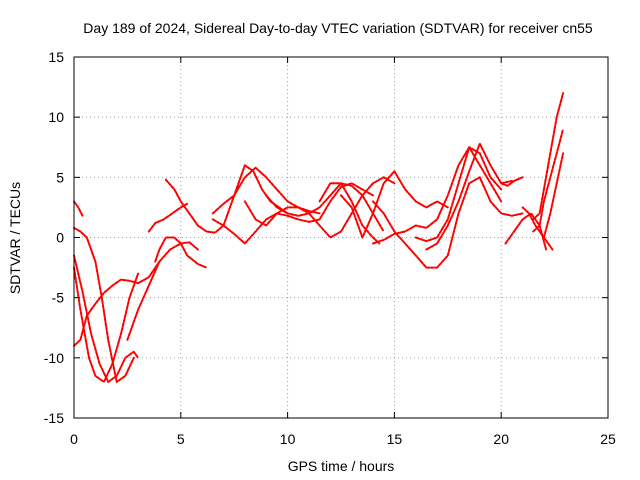  What do you see at coordinates (60, 177) in the screenshot?
I see `y-tick-label: 5` at bounding box center [60, 177].